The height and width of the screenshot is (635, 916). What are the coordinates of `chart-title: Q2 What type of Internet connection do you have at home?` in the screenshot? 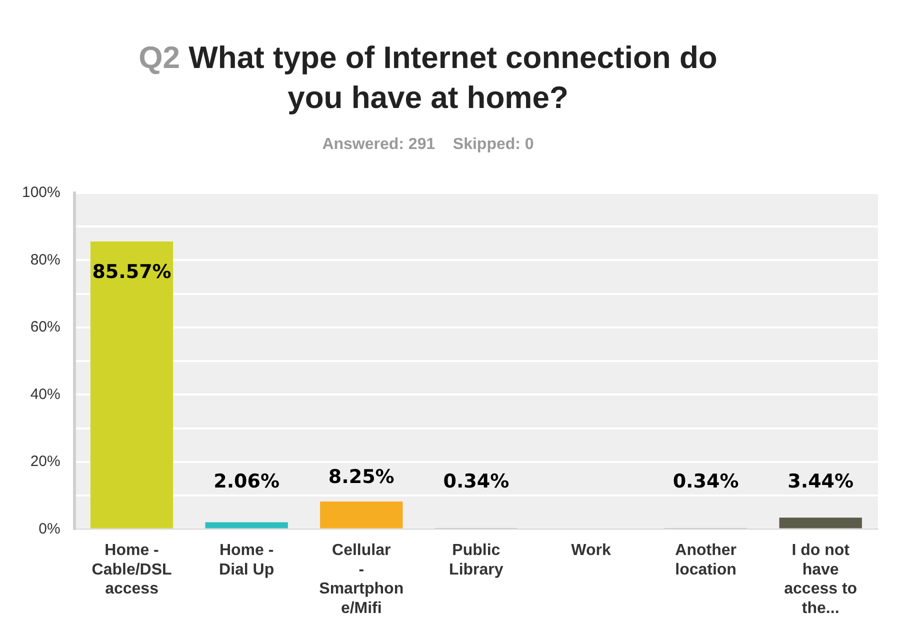 It's located at (428, 77).